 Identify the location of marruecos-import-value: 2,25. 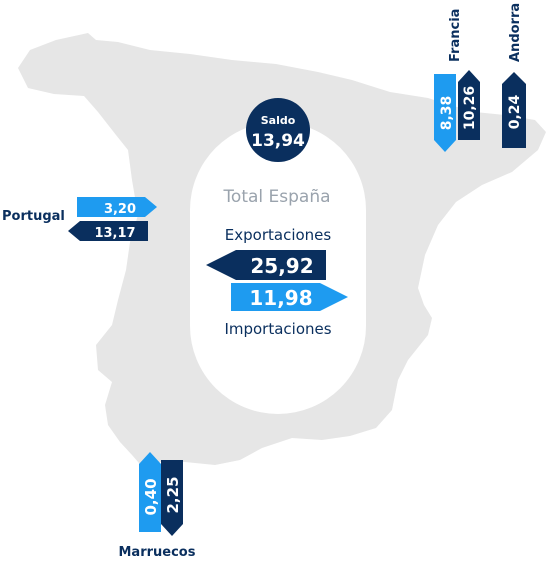
(173, 494).